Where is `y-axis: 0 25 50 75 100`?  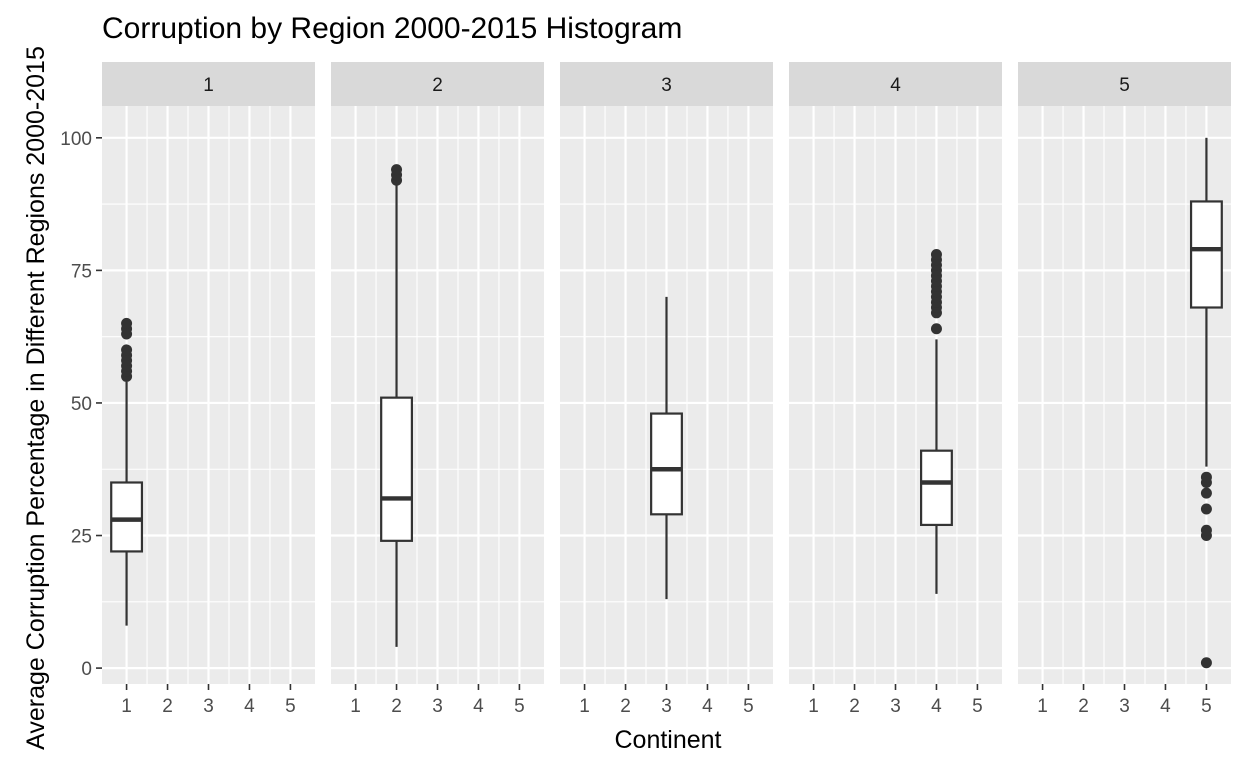
y-axis: 0 25 50 75 100 is located at coordinates (81, 404).